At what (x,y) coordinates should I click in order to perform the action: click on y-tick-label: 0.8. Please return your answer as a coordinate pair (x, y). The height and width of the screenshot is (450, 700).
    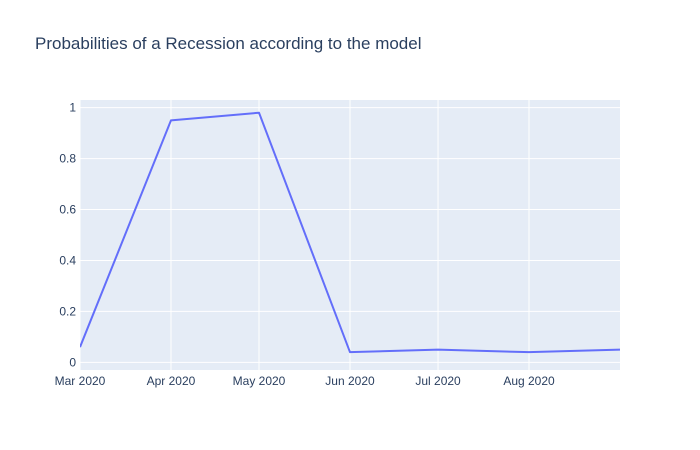
    Looking at the image, I should click on (67, 159).